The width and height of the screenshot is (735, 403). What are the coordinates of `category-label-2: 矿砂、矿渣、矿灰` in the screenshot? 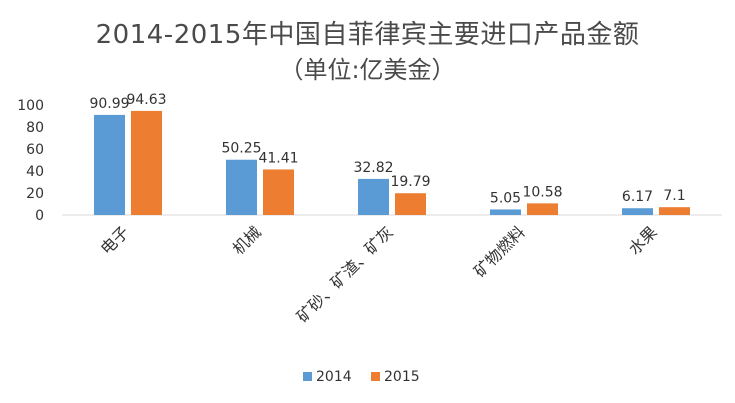 It's located at (345, 274).